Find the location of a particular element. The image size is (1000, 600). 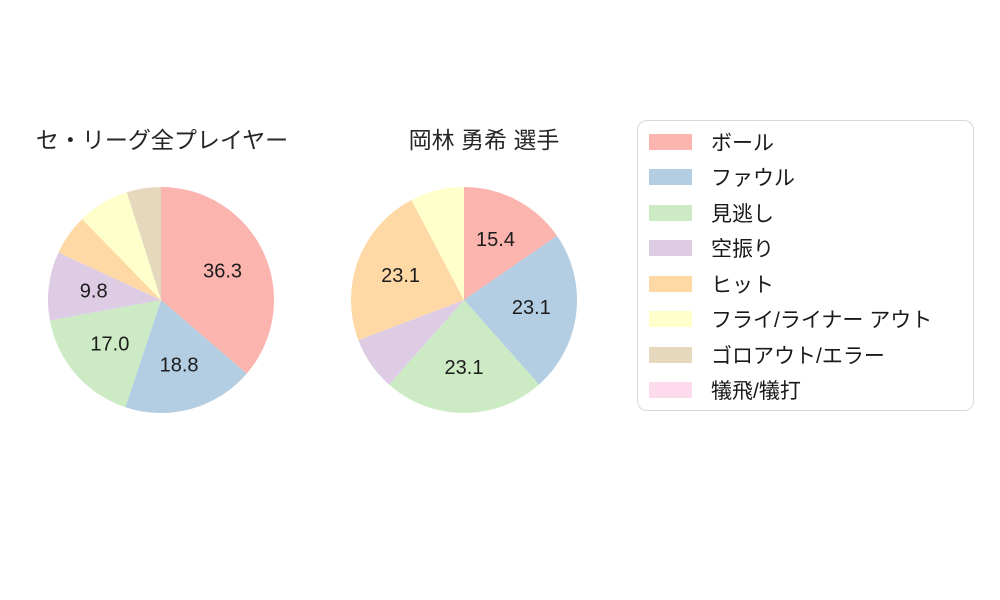

pie-chart-league: 36.3 18.8 17.0 9.8 is located at coordinates (161, 300).